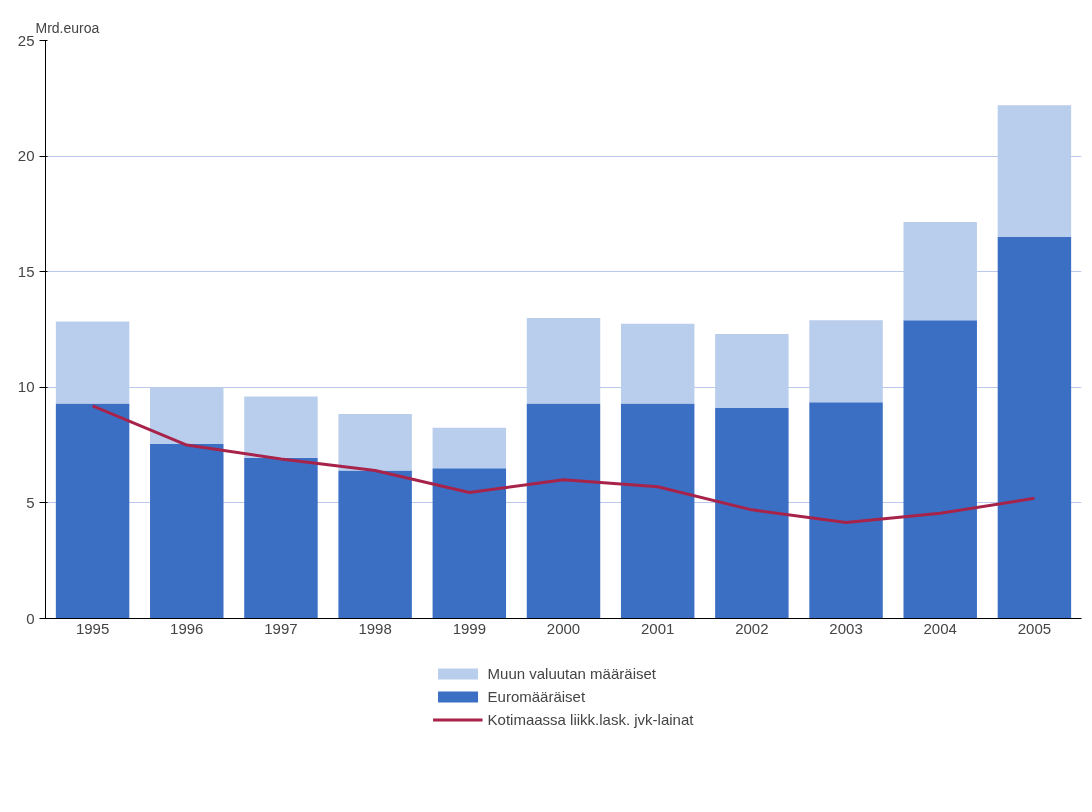 Image resolution: width=1092 pixels, height=812 pixels. I want to click on y-tick-label: 0, so click(30, 618).